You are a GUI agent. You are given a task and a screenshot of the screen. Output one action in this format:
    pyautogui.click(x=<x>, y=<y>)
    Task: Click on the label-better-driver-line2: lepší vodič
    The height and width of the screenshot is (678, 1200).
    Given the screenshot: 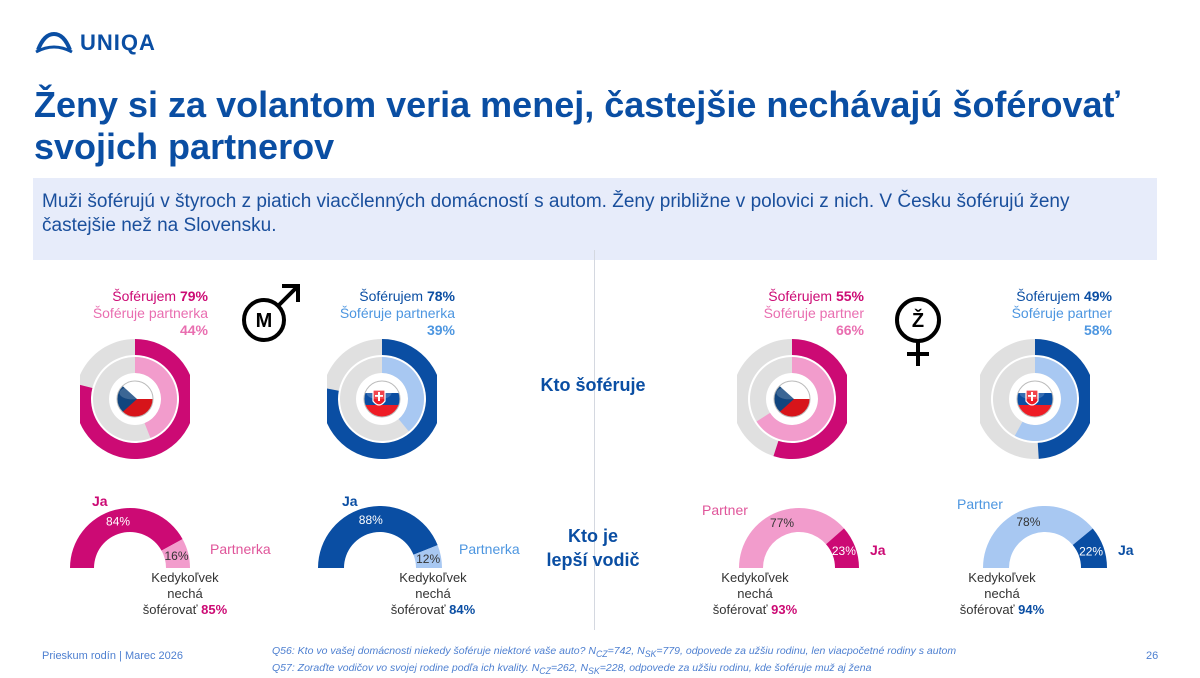 What is the action you would take?
    pyautogui.click(x=593, y=560)
    